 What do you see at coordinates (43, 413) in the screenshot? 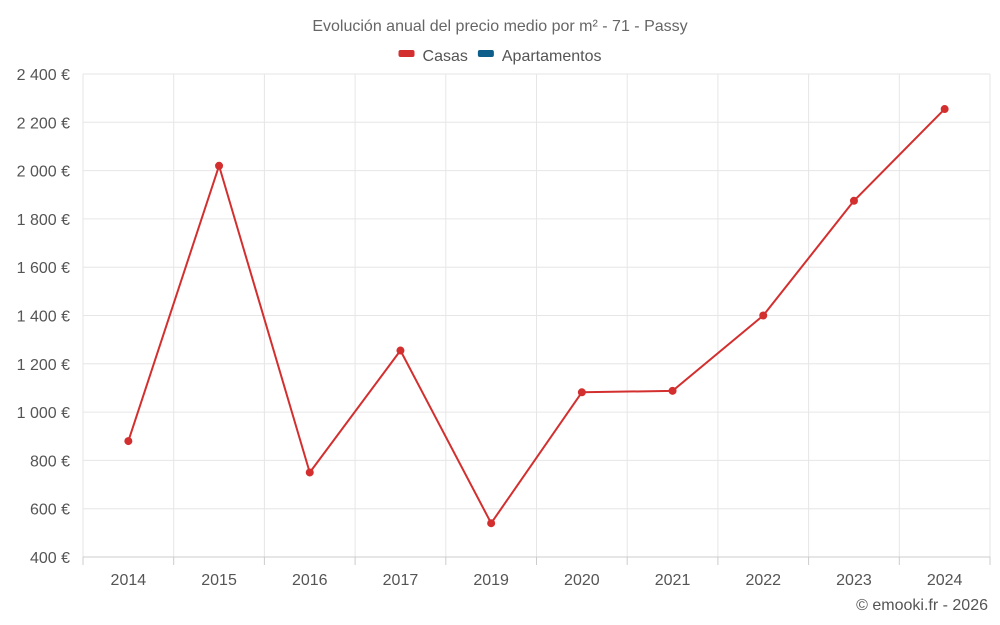
I see `y-tick-label: 1 000 €` at bounding box center [43, 413].